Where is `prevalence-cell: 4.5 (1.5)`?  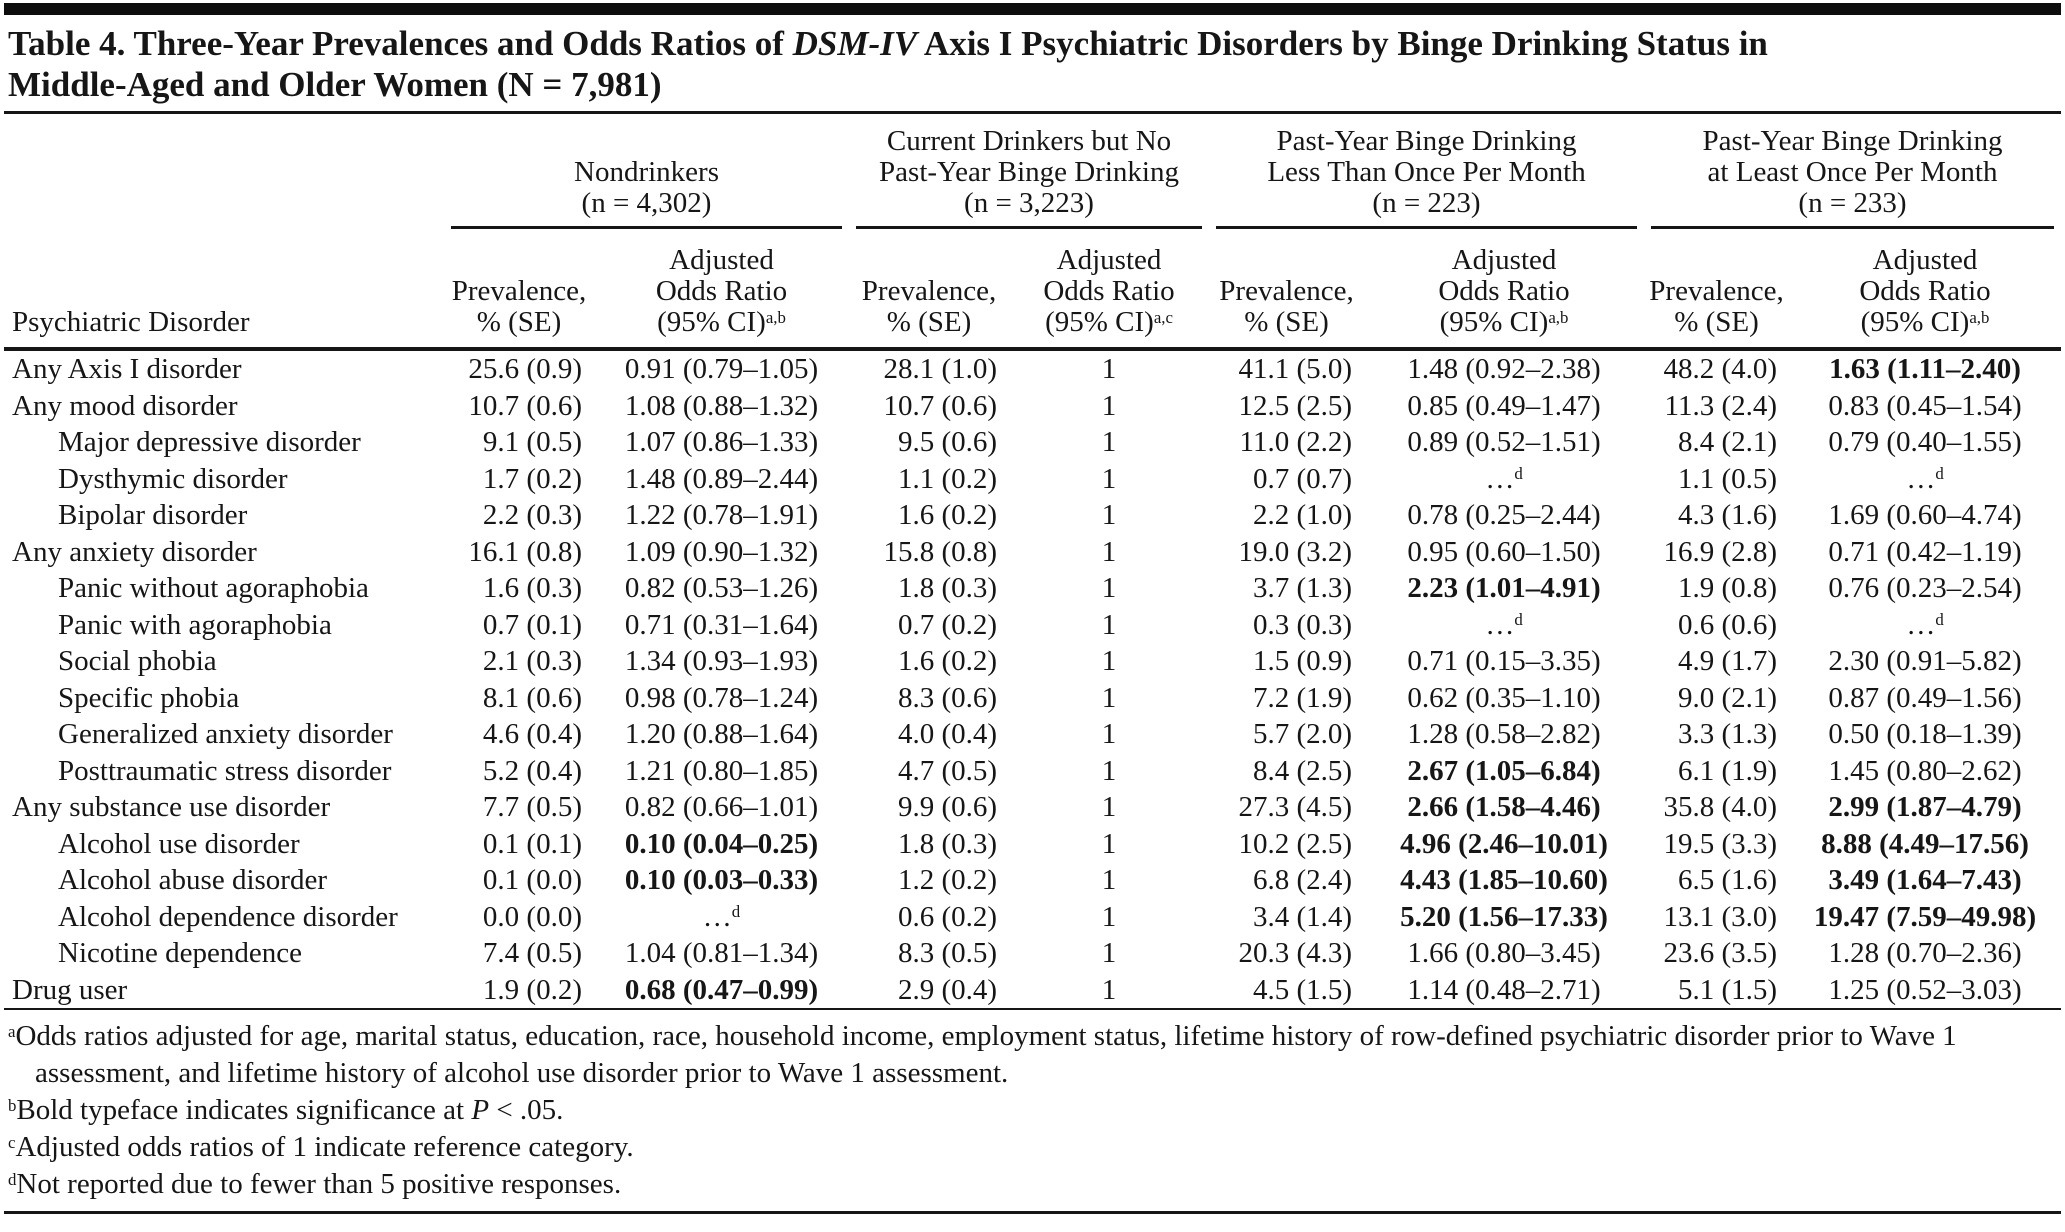 prevalence-cell: 4.5 (1.5) is located at coordinates (1287, 990).